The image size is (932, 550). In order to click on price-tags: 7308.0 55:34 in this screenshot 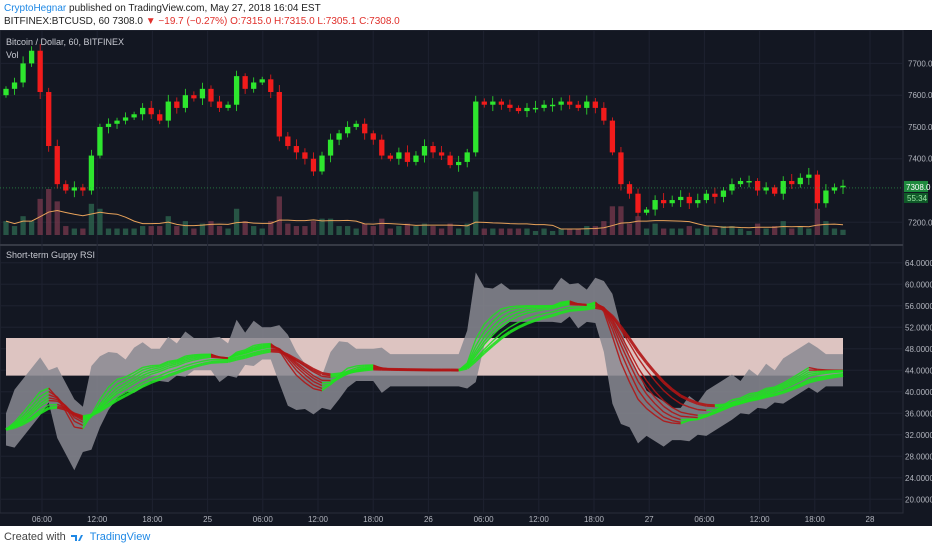, I will do `click(917, 191)`.